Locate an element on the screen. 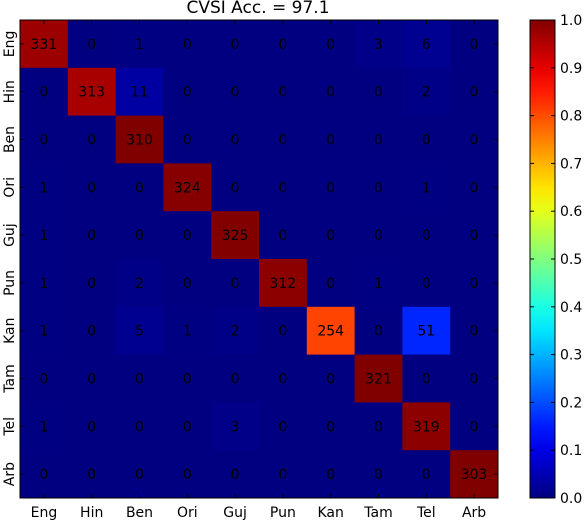 This screenshot has height=521, width=585. cell-value-label: 3 is located at coordinates (378, 45).